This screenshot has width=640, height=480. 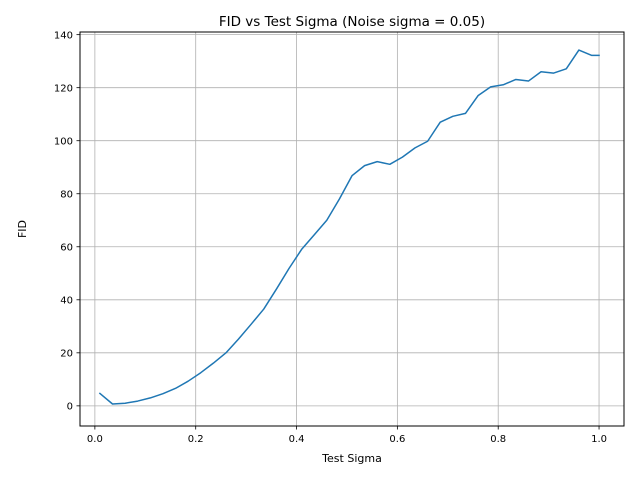 I want to click on y-tick-label: 120, so click(x=63, y=88).